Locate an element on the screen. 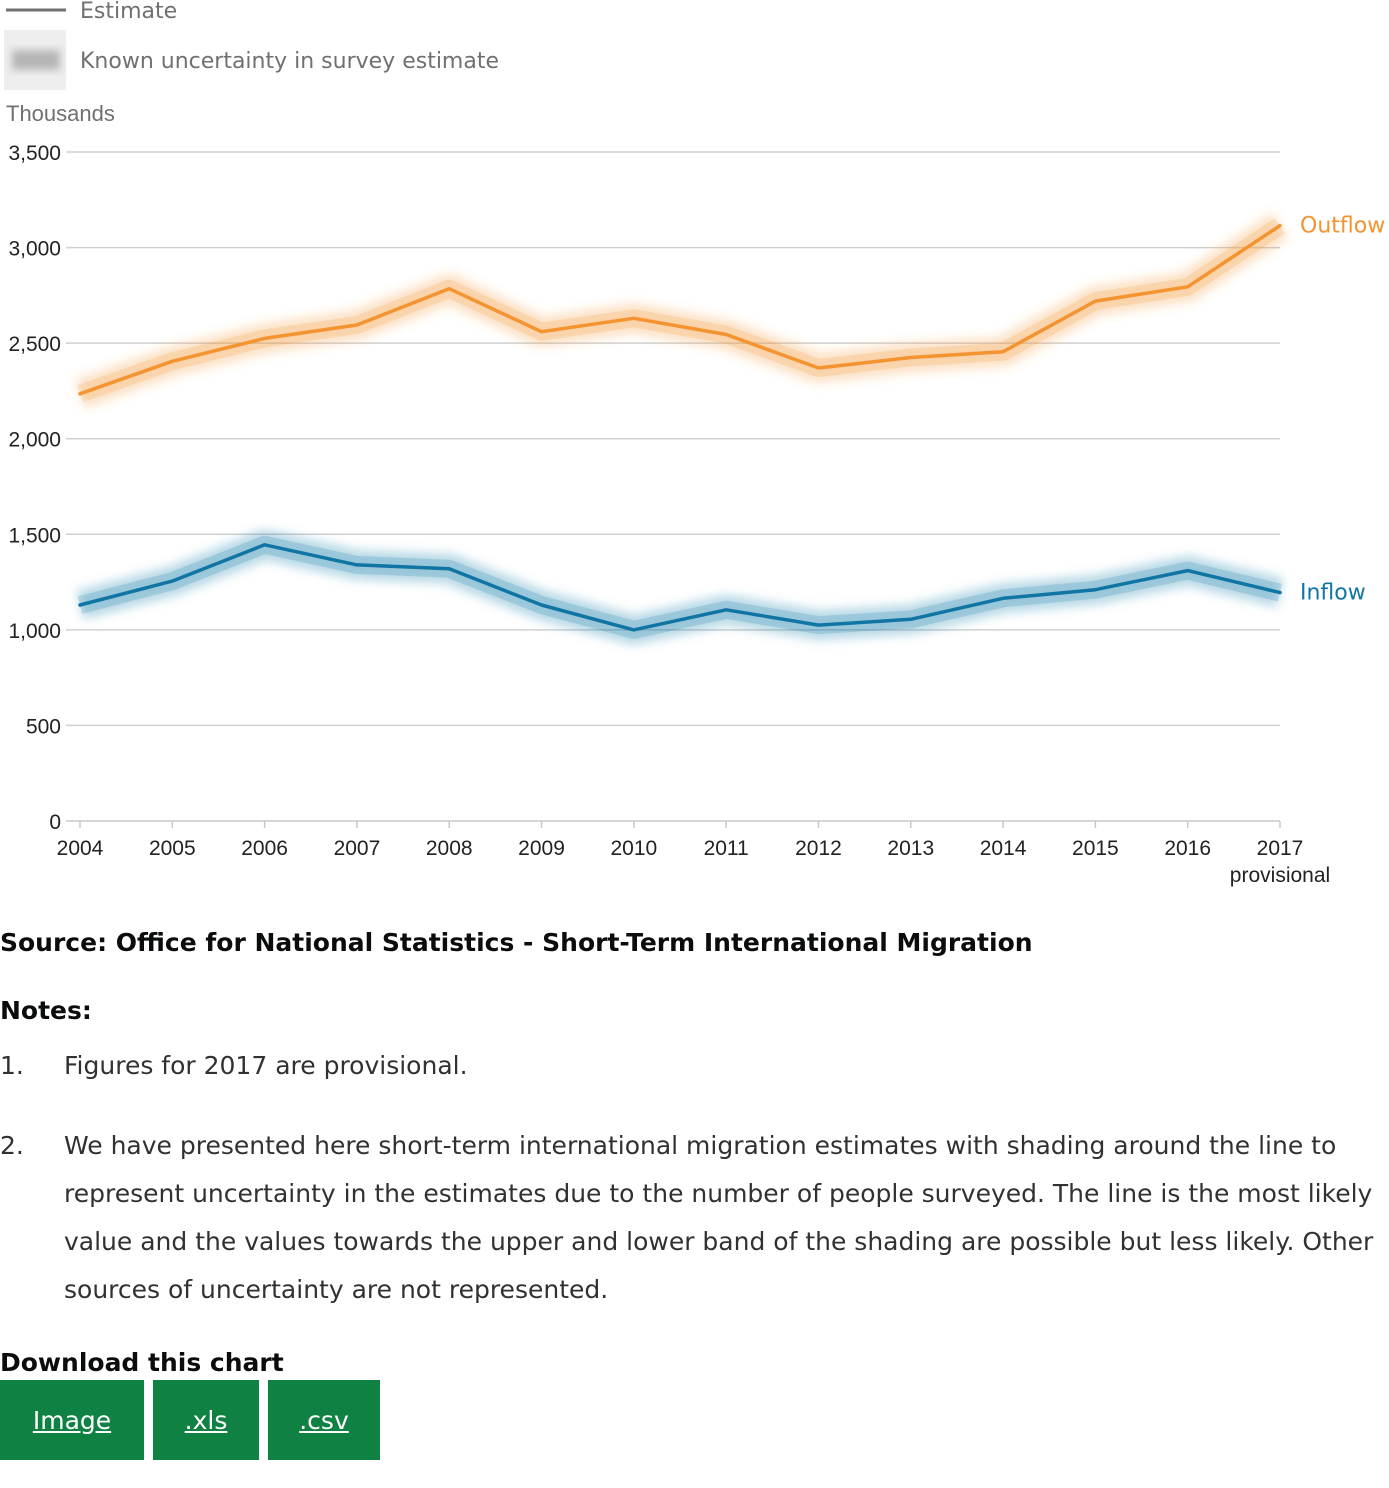 This screenshot has height=1488, width=1389. notes-title: Notes: is located at coordinates (46, 1010).